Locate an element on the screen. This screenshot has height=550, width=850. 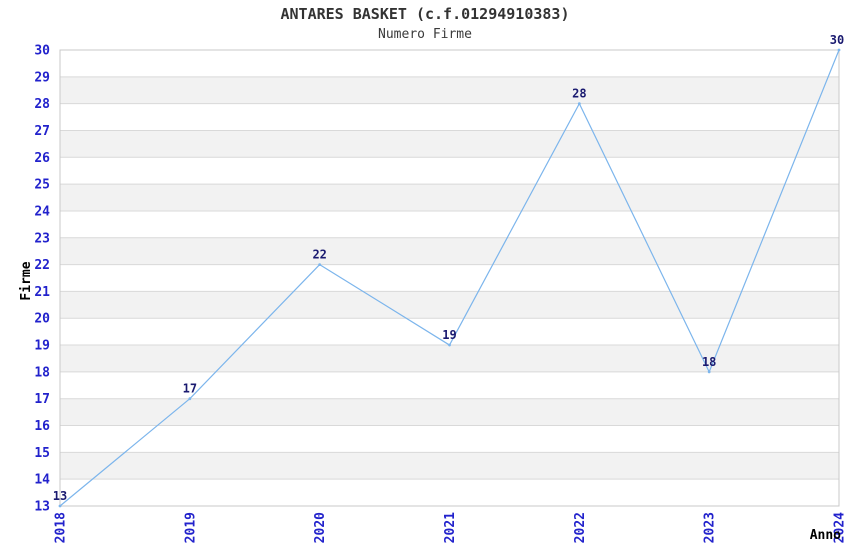
data-point-label: 30 is located at coordinates (837, 40).